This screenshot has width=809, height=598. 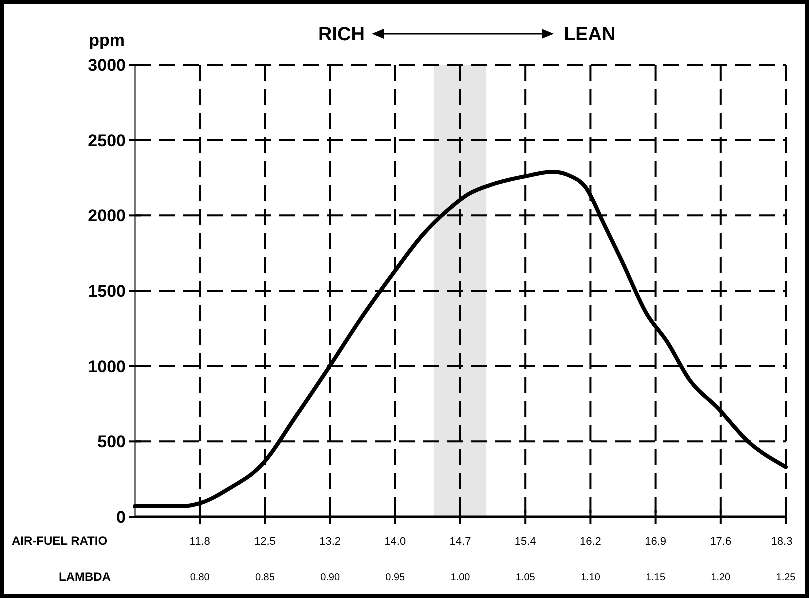 What do you see at coordinates (200, 542) in the screenshot?
I see `x2-tick-label: 11.8` at bounding box center [200, 542].